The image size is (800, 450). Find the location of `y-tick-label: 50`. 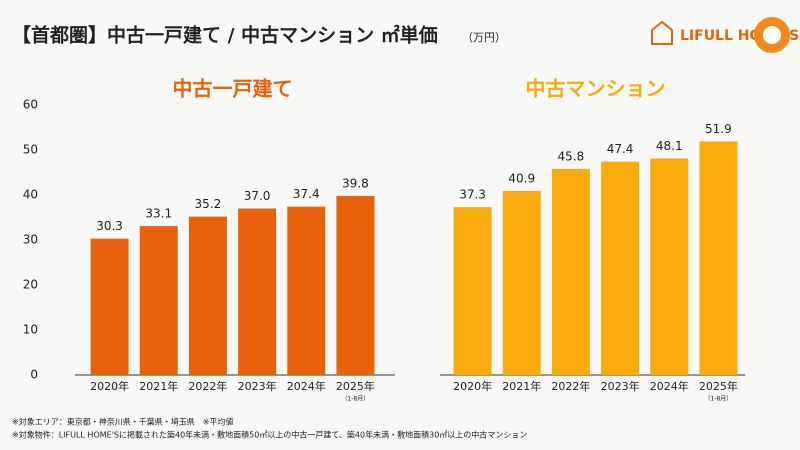

y-tick-label: 50 is located at coordinates (30, 150).